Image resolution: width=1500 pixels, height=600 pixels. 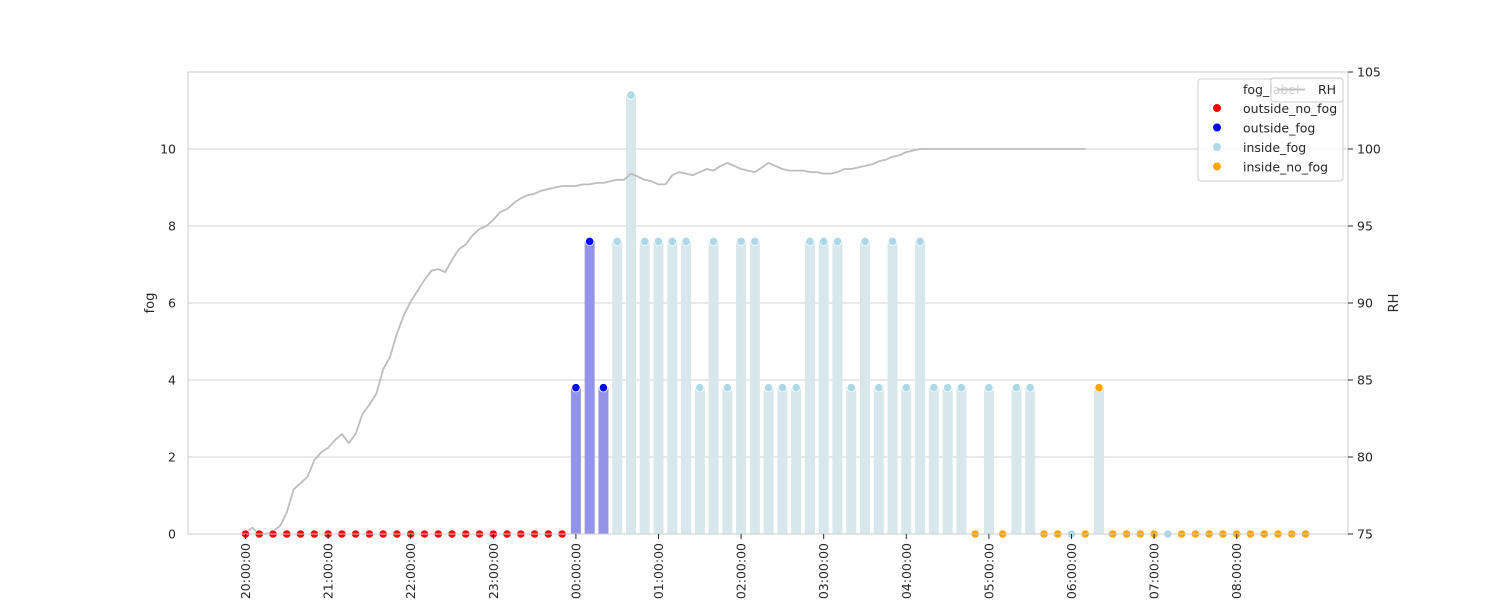 What do you see at coordinates (1217, 166) in the screenshot?
I see `legend-marker-inside_no_fog` at bounding box center [1217, 166].